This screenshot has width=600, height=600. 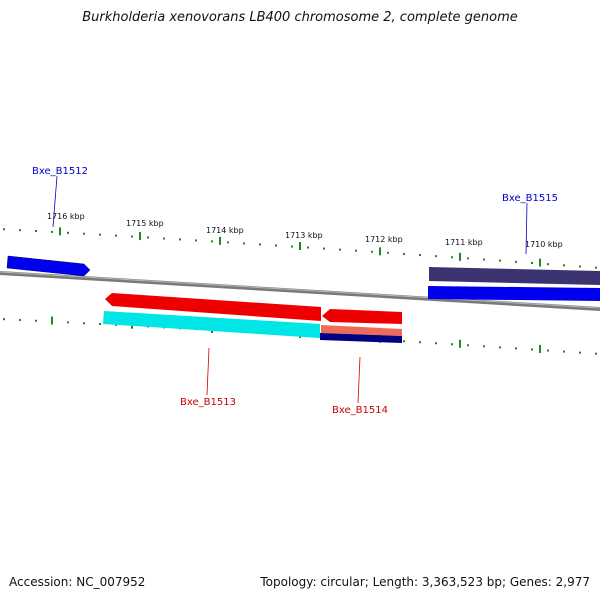 What do you see at coordinates (514, 276) in the screenshot?
I see `gene-bxe-b1515-slate` at bounding box center [514, 276].